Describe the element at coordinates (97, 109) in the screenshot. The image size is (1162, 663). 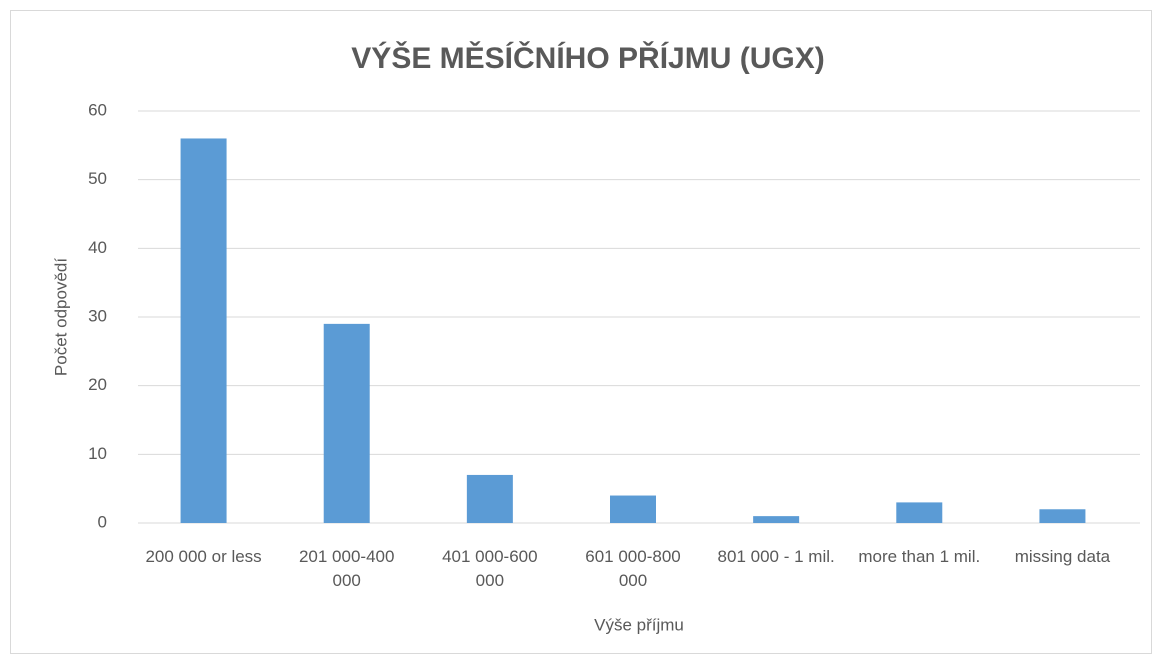
I see `y-tick-label: 60` at that location.